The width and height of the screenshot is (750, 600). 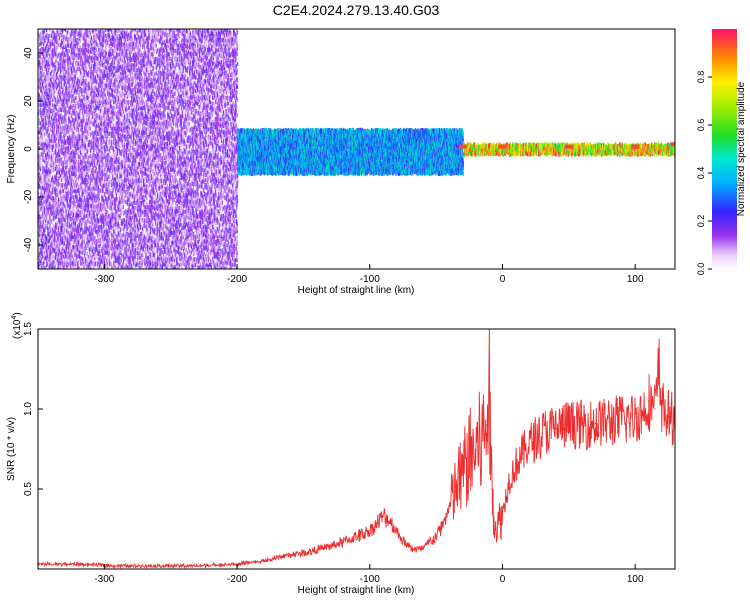 What do you see at coordinates (356, 10) in the screenshot?
I see `figure-title: C2E4.2024.279.13.40.G03` at bounding box center [356, 10].